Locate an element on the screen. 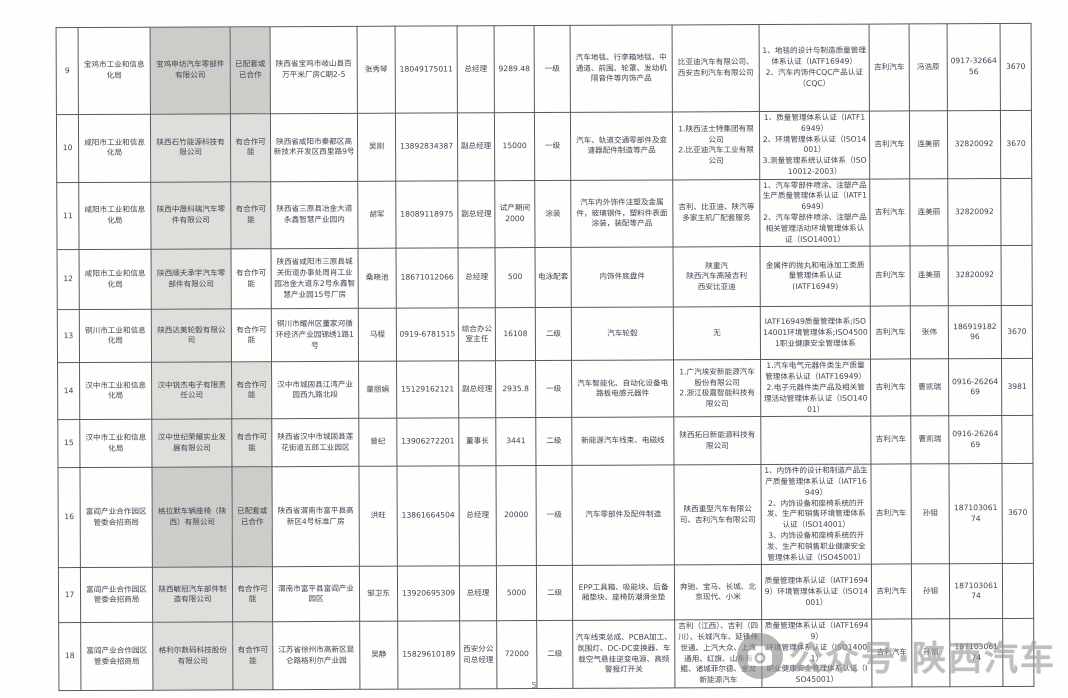 This screenshot has width=1068, height=698. cell-address: 铜川市耀州区董家河循环经济产业园锦绣1路1号 is located at coordinates (315, 335).